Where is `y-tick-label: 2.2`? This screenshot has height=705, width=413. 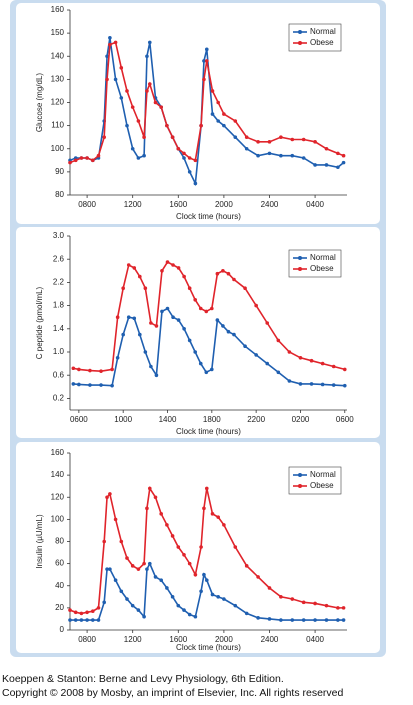
y-tick-label: 2.2 is located at coordinates (59, 282).